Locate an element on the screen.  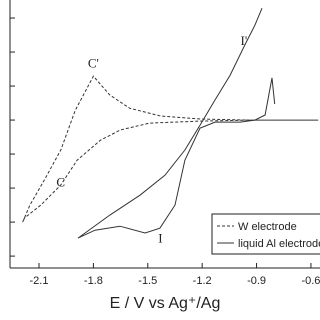
annotation: C' is located at coordinates (93, 62).